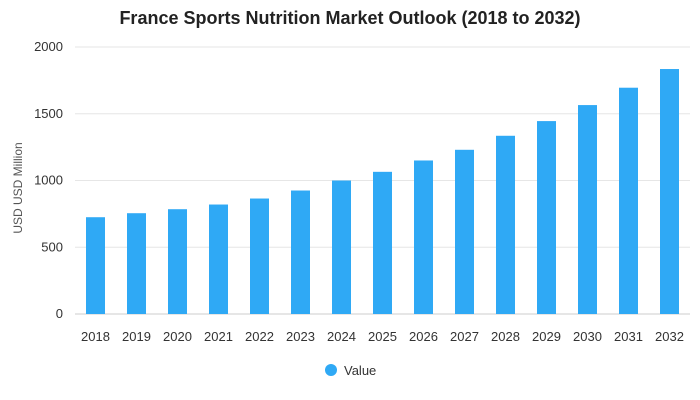 The image size is (700, 400). What do you see at coordinates (300, 252) in the screenshot?
I see `bar-2023` at bounding box center [300, 252].